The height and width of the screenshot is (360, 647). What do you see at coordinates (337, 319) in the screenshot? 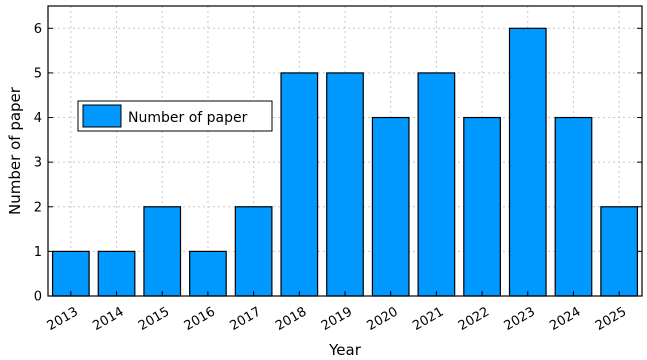
I see `x-tick-label: 2019` at bounding box center [337, 319].